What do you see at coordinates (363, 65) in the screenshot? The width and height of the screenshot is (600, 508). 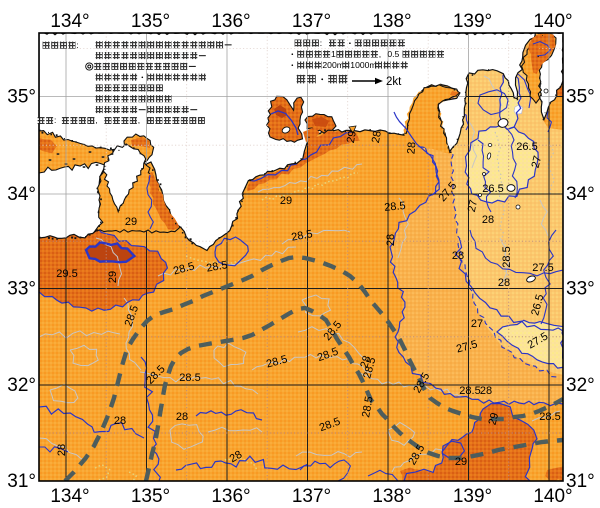 I see `svg-text: 1000m` at bounding box center [363, 65].